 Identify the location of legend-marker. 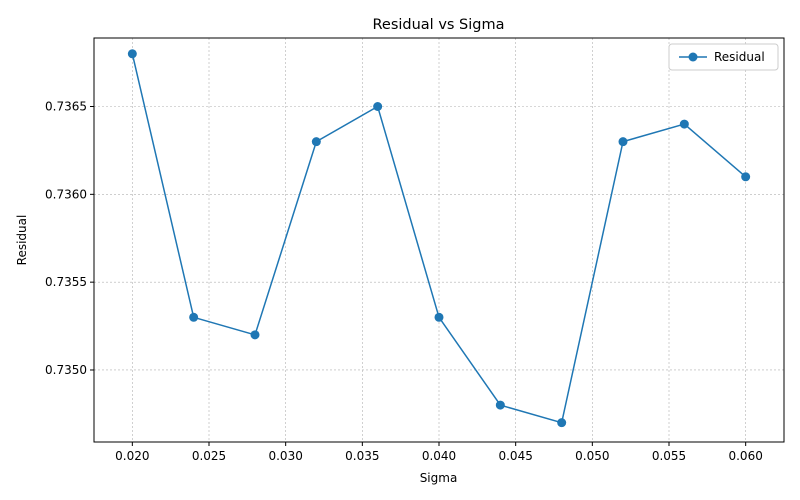
(693, 57).